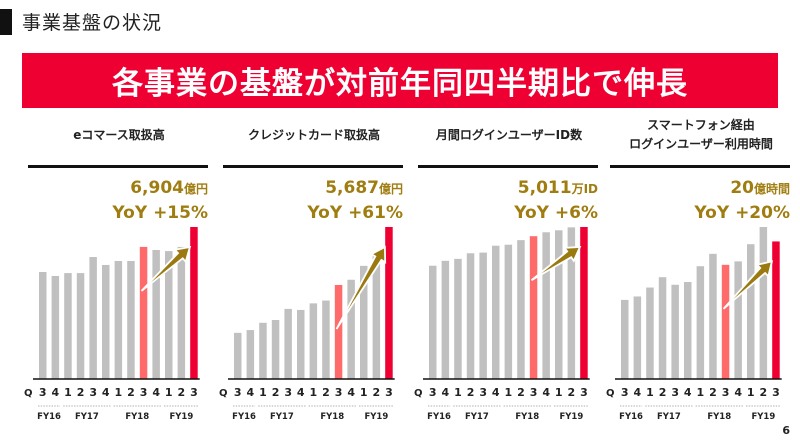  I want to click on headline-banner: 各事業の基盤が対前年同四半期比で伸長, so click(400, 80).